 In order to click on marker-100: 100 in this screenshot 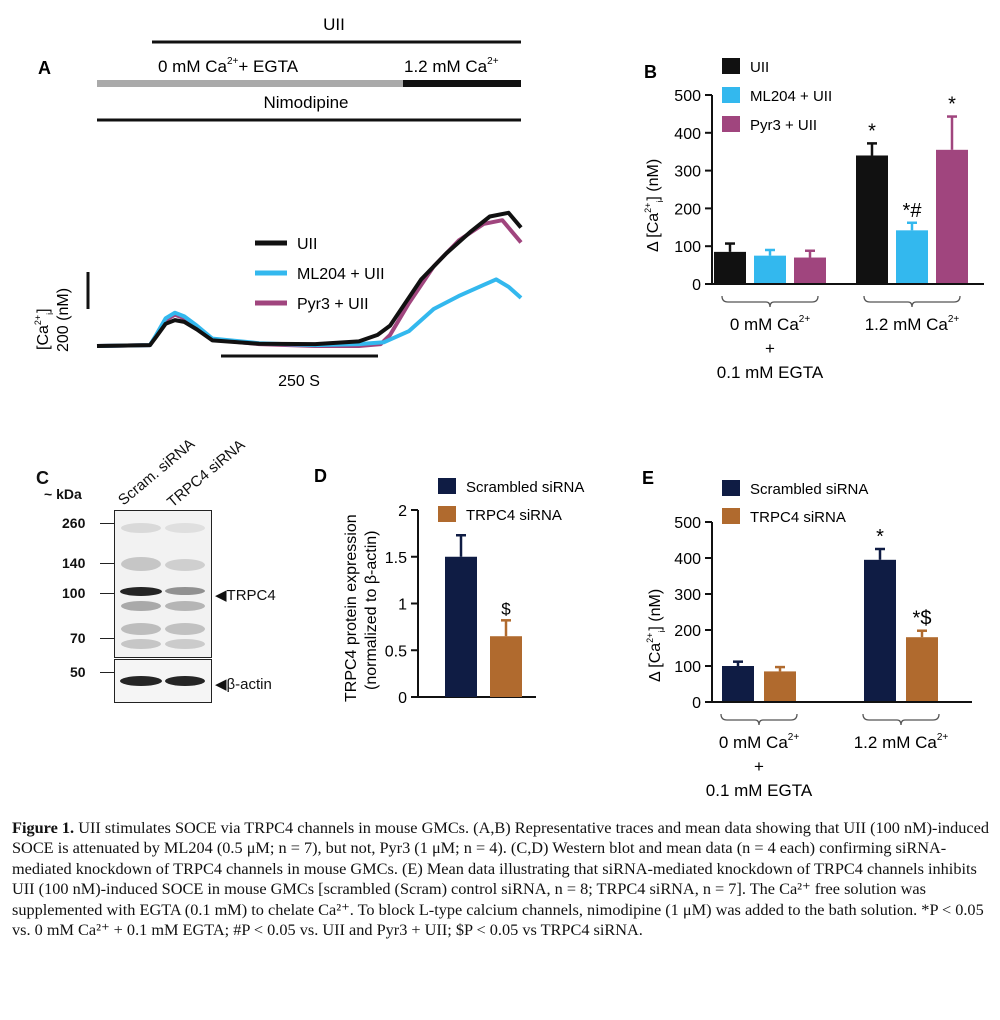, I will do `click(74, 593)`.